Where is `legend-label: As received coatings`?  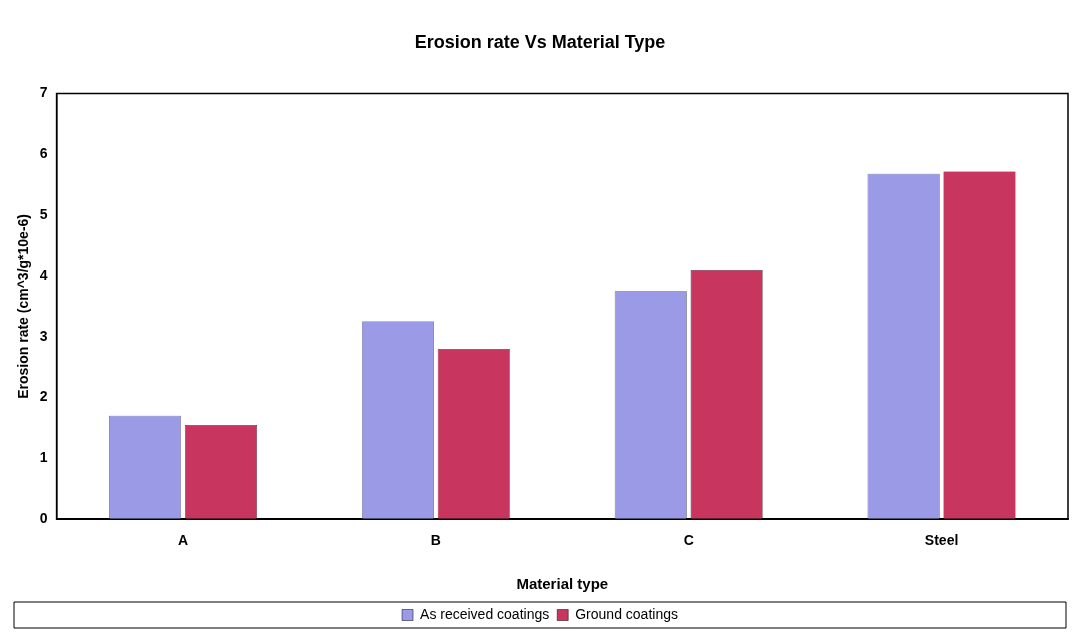
legend-label: As received coatings is located at coordinates (485, 613).